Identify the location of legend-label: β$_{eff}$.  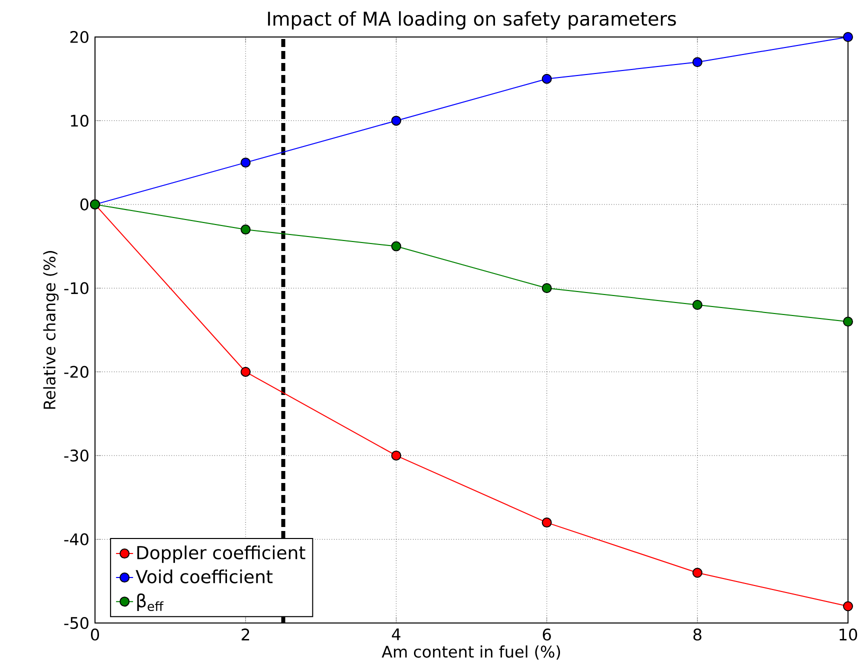
(150, 603).